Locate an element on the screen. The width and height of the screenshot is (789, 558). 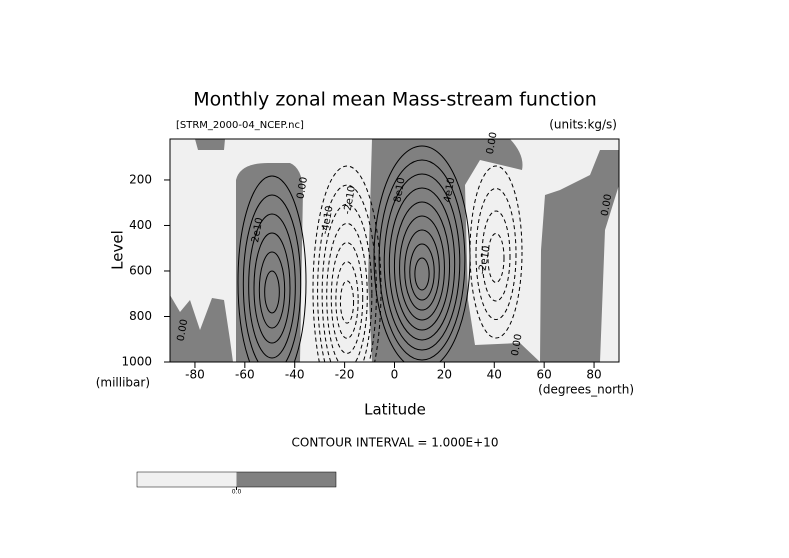
contour-label: 8e10 is located at coordinates (399, 190).